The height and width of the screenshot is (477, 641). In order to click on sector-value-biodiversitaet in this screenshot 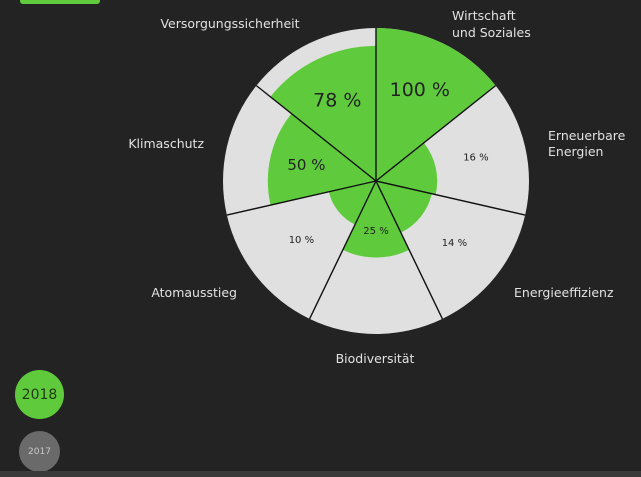, I will do `click(376, 219)`.